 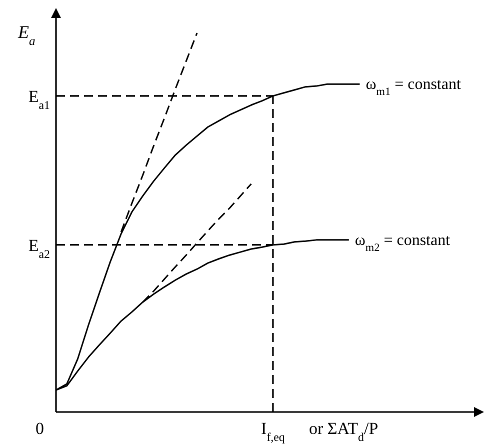 What do you see at coordinates (273, 431) in the screenshot?
I see `text: I$_{f,eq}$` at bounding box center [273, 431].